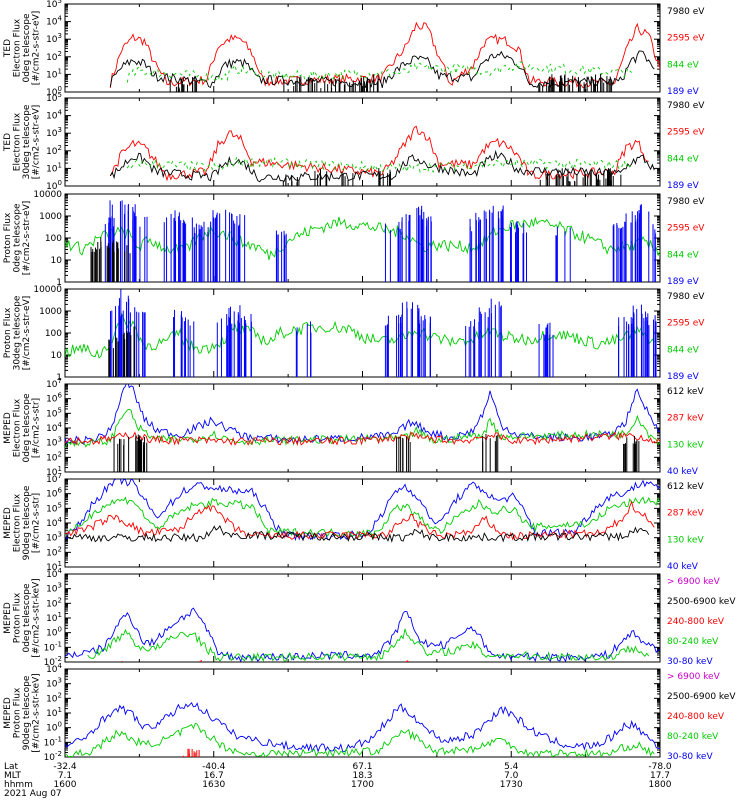 This screenshot has width=750, height=800. Describe the element at coordinates (696, 622) in the screenshot. I see `legend-entry: 240-800 keV` at that location.